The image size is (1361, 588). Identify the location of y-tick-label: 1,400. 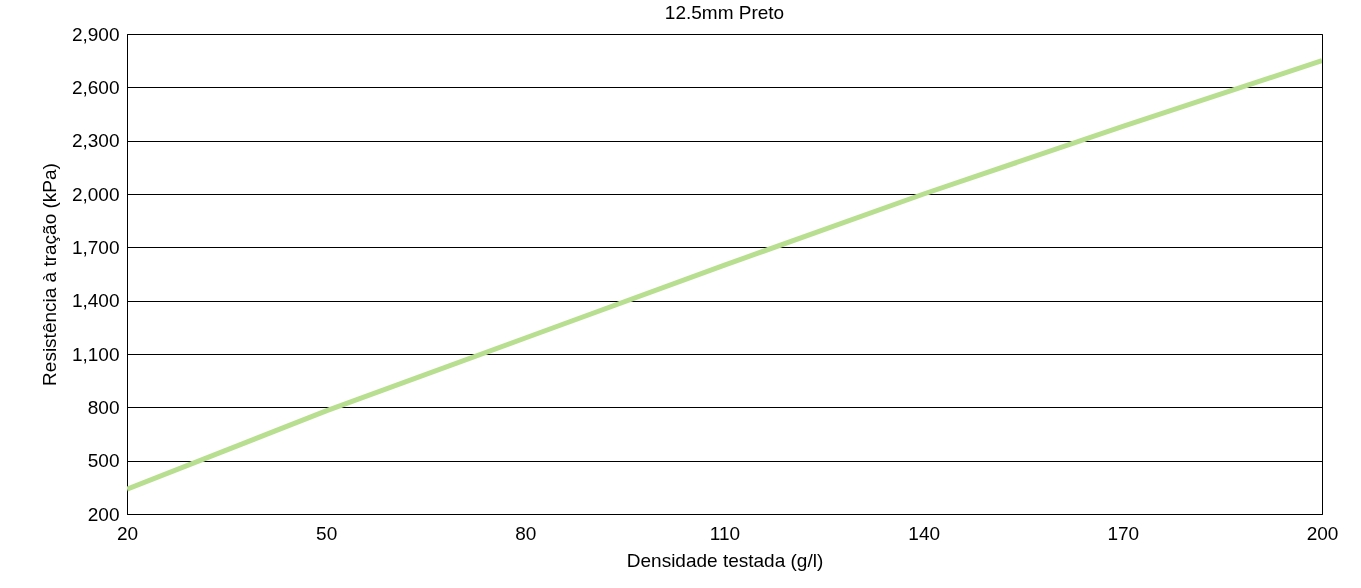
(95, 301).